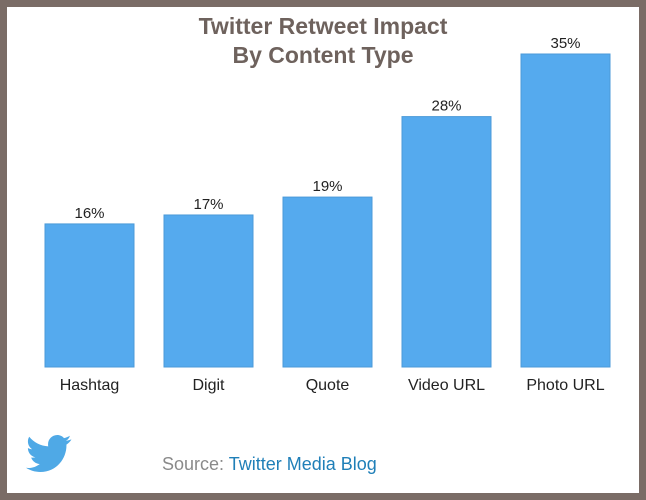  I want to click on category-label: Hashtag, so click(90, 385).